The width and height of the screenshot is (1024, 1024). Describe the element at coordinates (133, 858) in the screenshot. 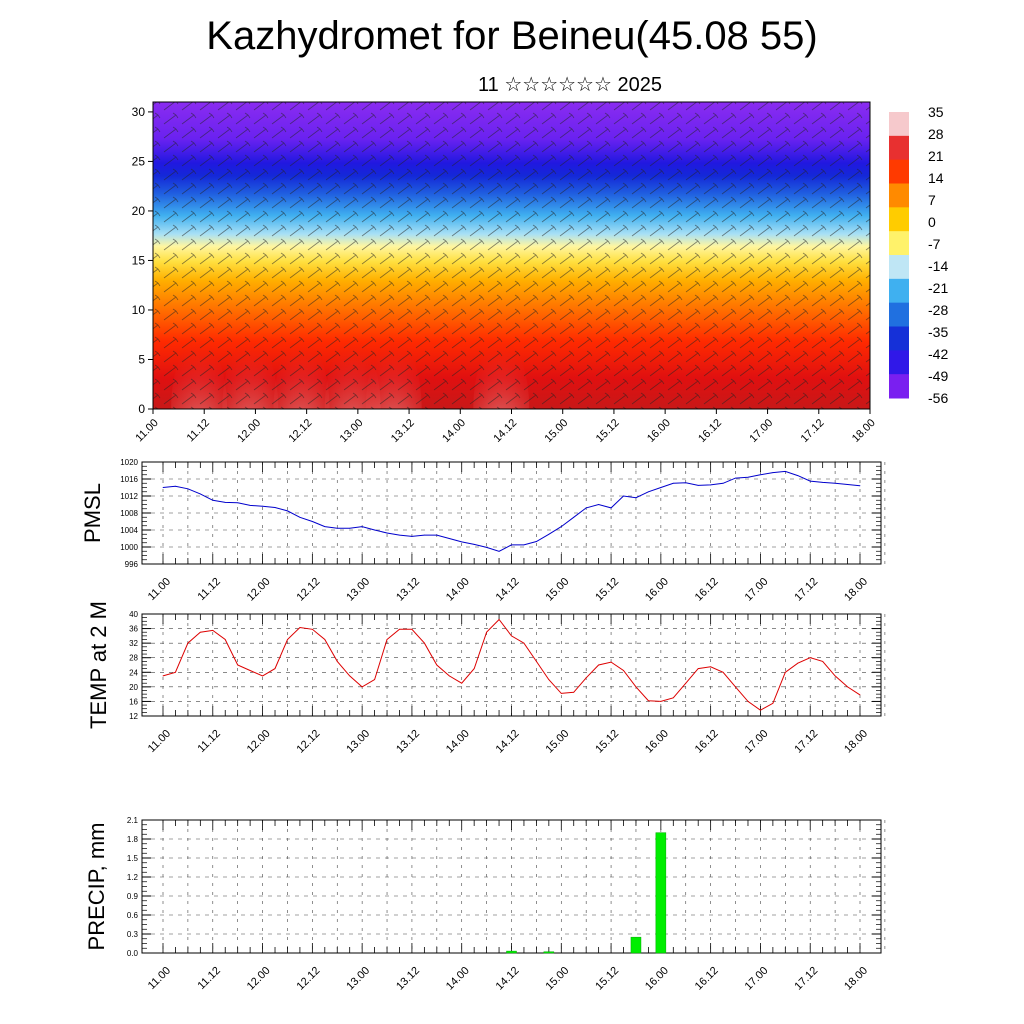

I see `y-tick-label: 1.5` at that location.